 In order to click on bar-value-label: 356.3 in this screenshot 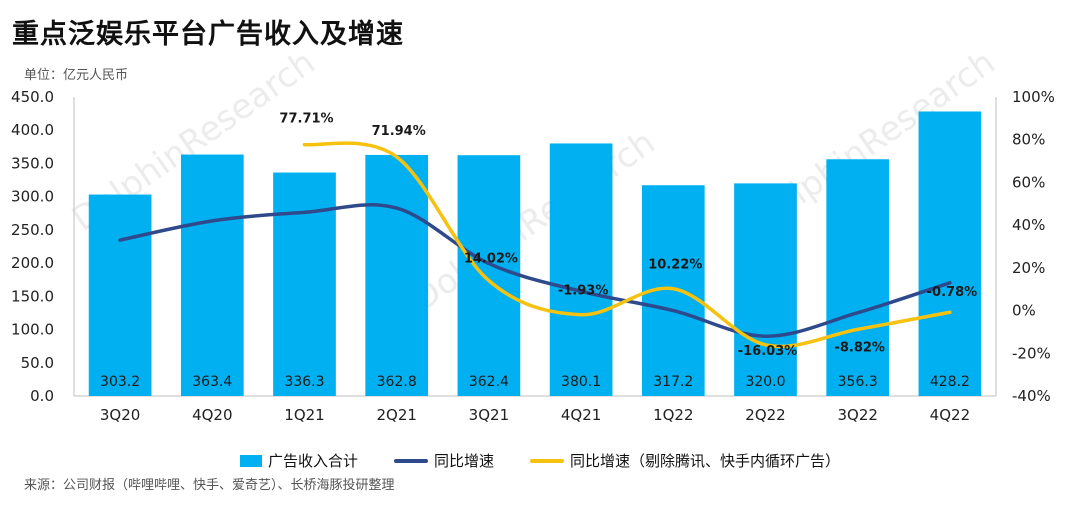, I will do `click(858, 382)`.